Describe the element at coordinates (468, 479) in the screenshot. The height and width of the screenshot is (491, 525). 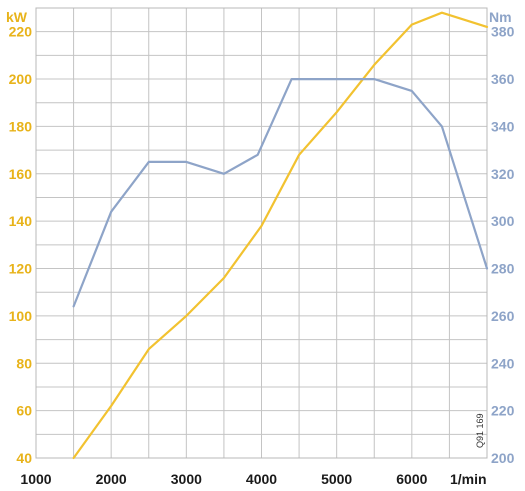
I see `x-axis-label: 1/min` at that location.